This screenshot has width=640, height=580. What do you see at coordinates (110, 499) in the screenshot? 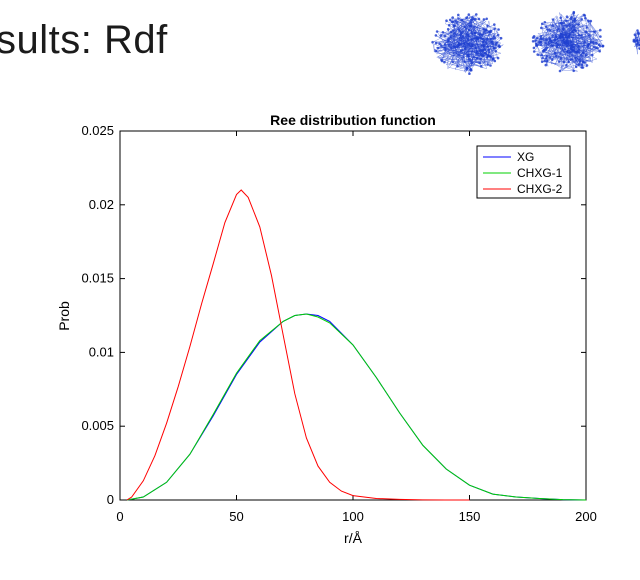
I see `y-tick-label: 0` at bounding box center [110, 499].